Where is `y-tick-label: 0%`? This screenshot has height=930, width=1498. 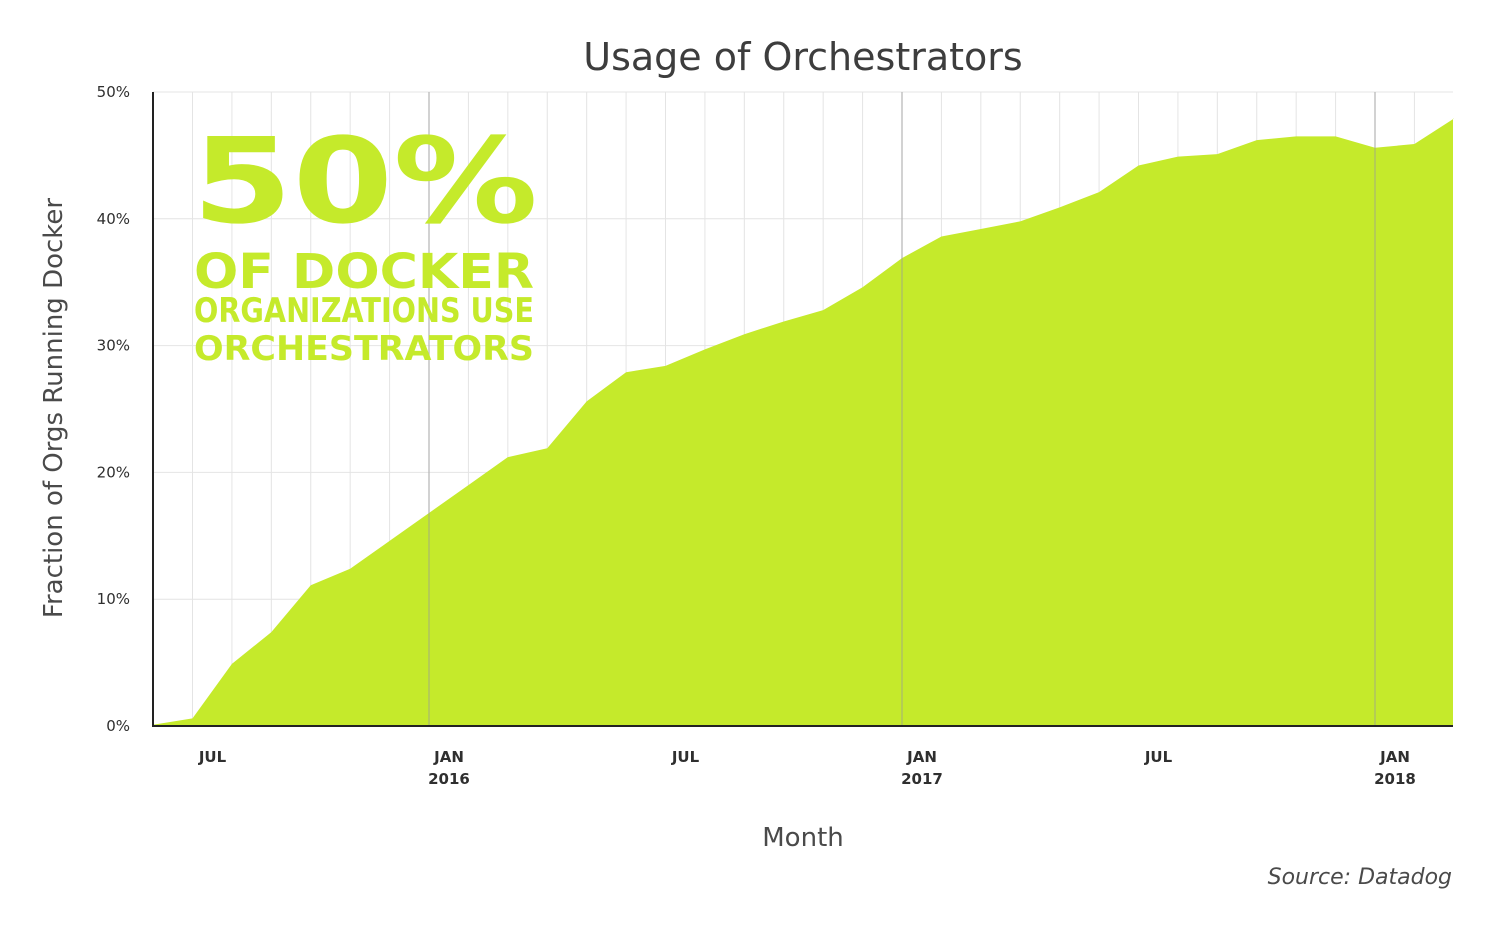 y-tick-label: 0% is located at coordinates (118, 726).